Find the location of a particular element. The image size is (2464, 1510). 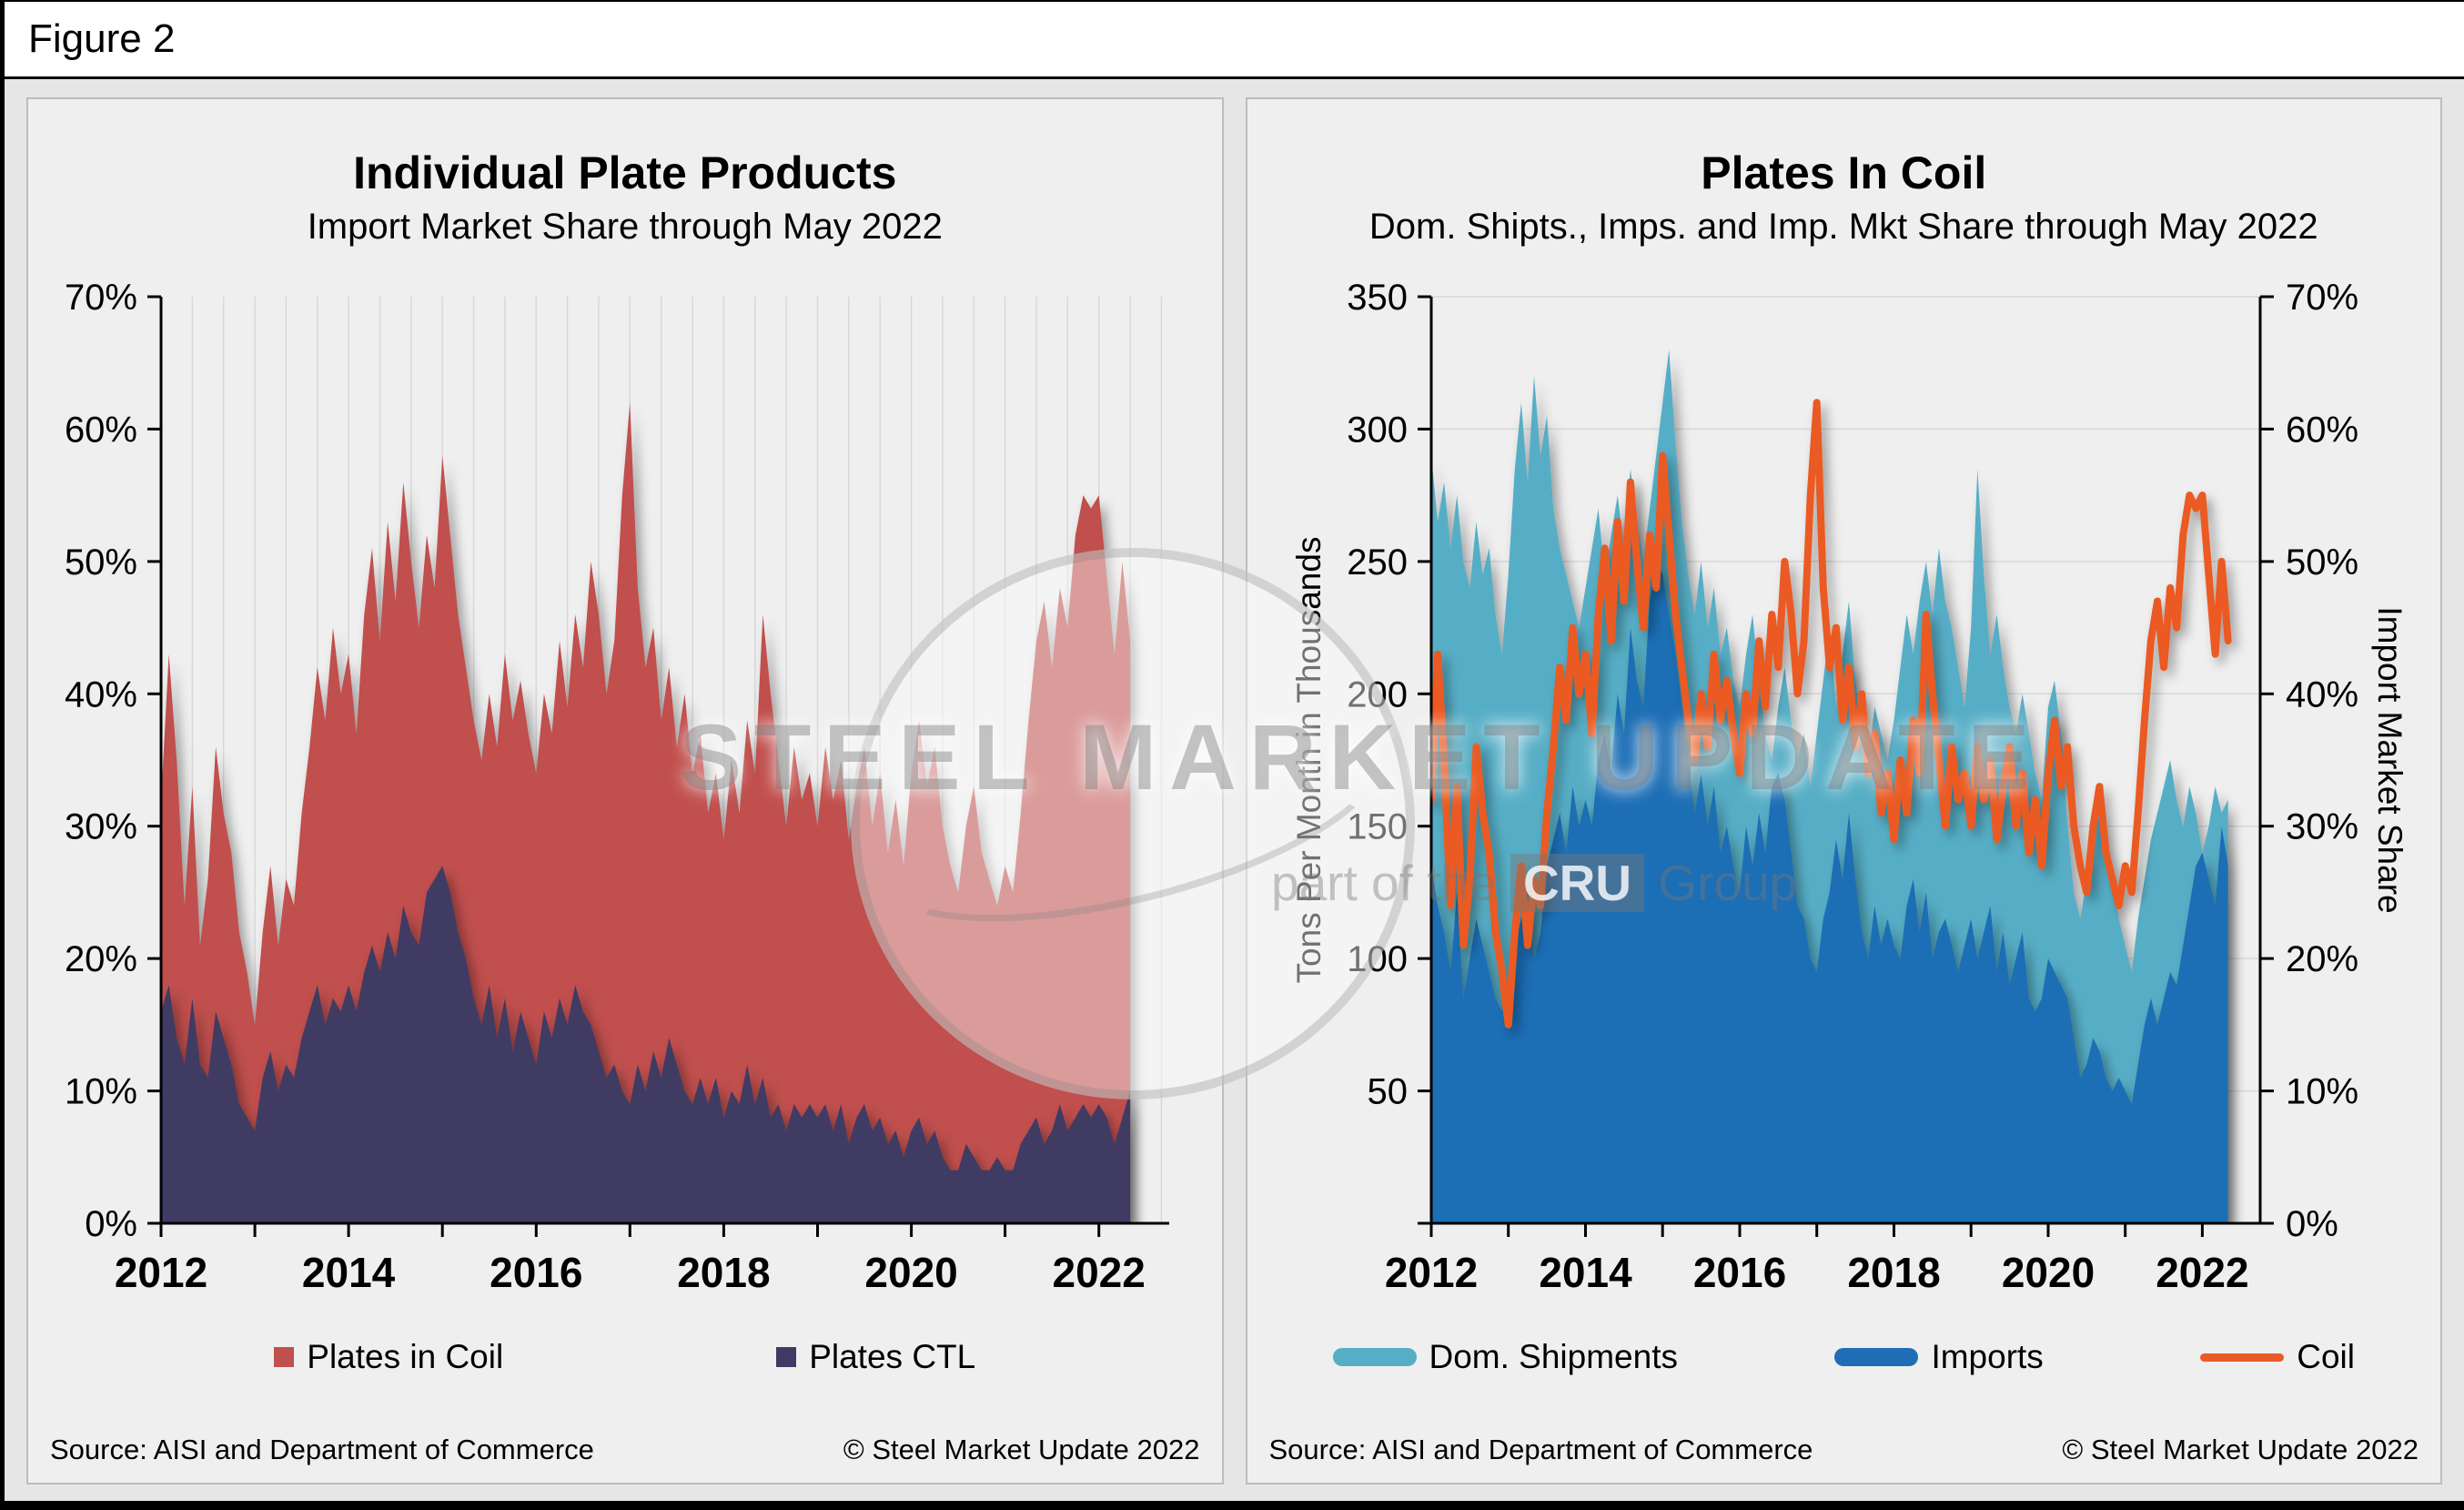

legend-item-plates-in-coil: Plates in Coil is located at coordinates (388, 1357).